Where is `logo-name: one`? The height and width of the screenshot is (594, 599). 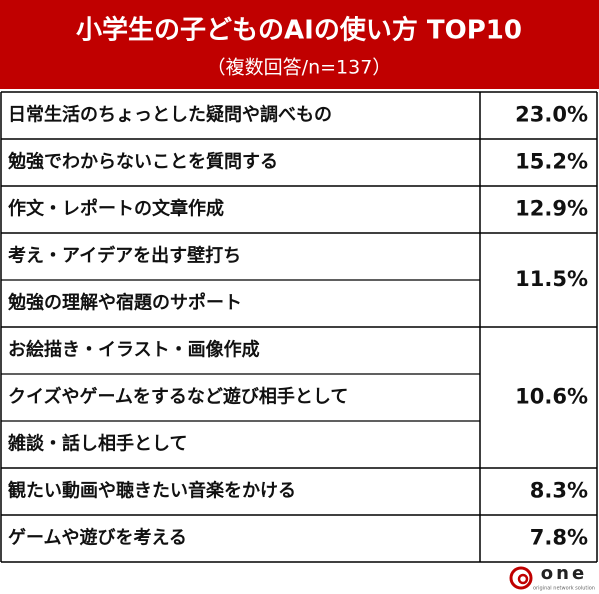
logo-name: one is located at coordinates (564, 573).